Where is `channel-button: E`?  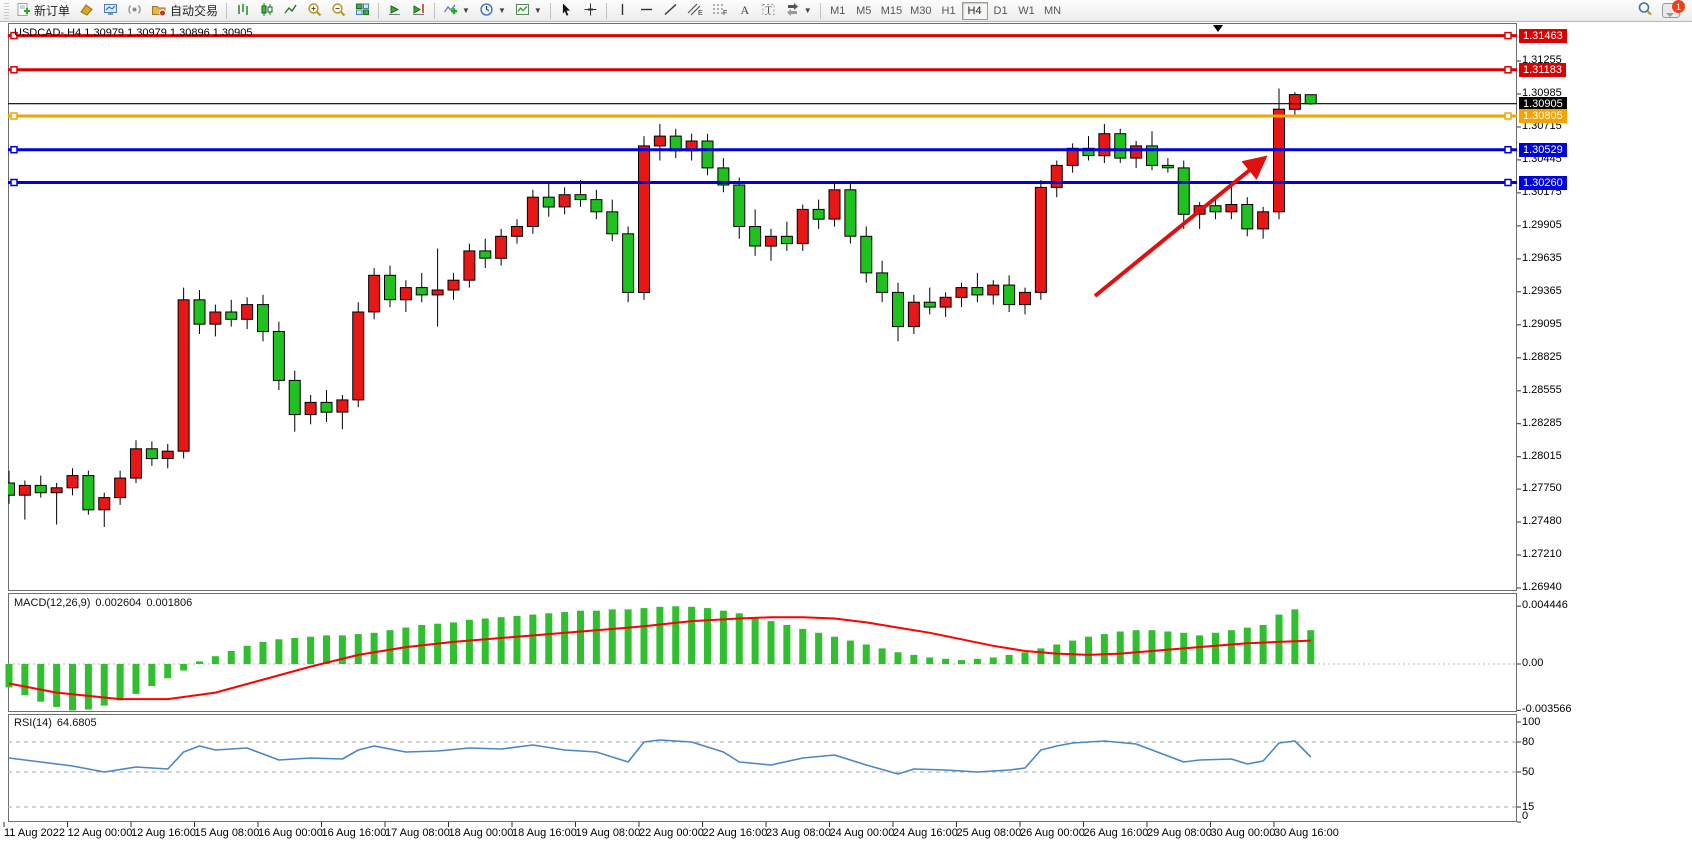
channel-button: E is located at coordinates (695, 11).